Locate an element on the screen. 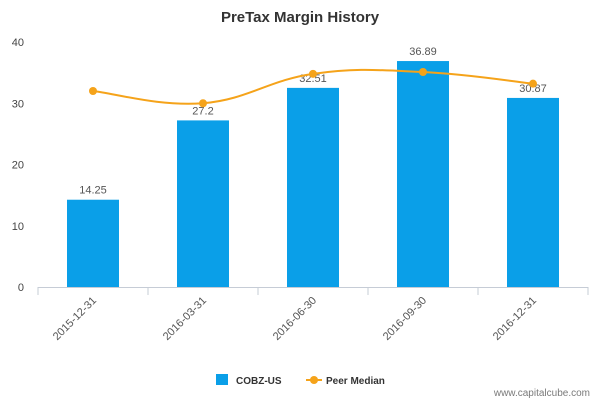  x-tick-label-3: 2016-09-30 is located at coordinates (405, 319).